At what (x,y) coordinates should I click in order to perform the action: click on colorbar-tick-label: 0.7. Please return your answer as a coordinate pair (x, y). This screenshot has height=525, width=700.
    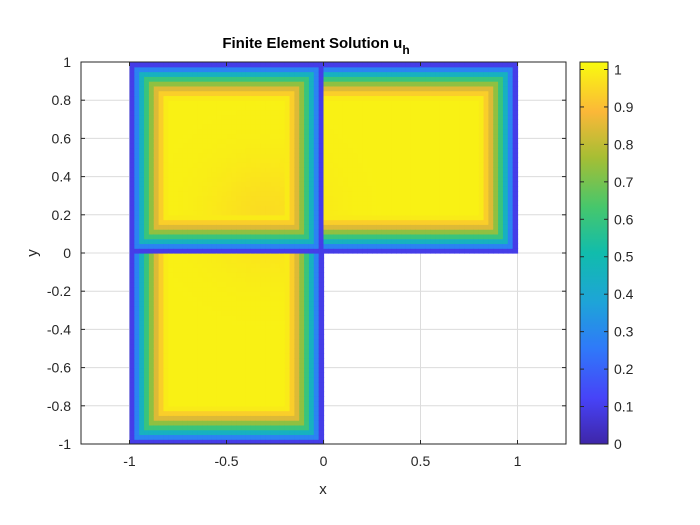
    Looking at the image, I should click on (624, 182).